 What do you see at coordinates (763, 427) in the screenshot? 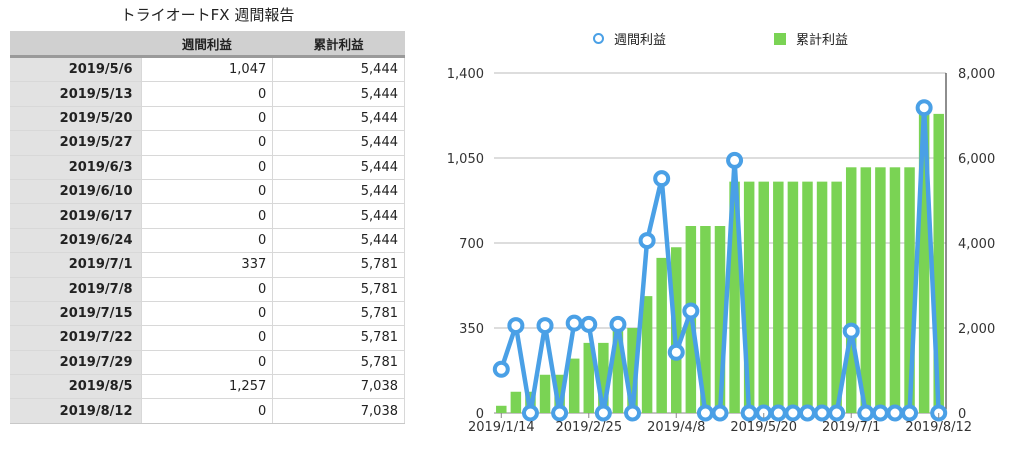
I see `x-tick-label: 2019/5/20` at bounding box center [763, 427].